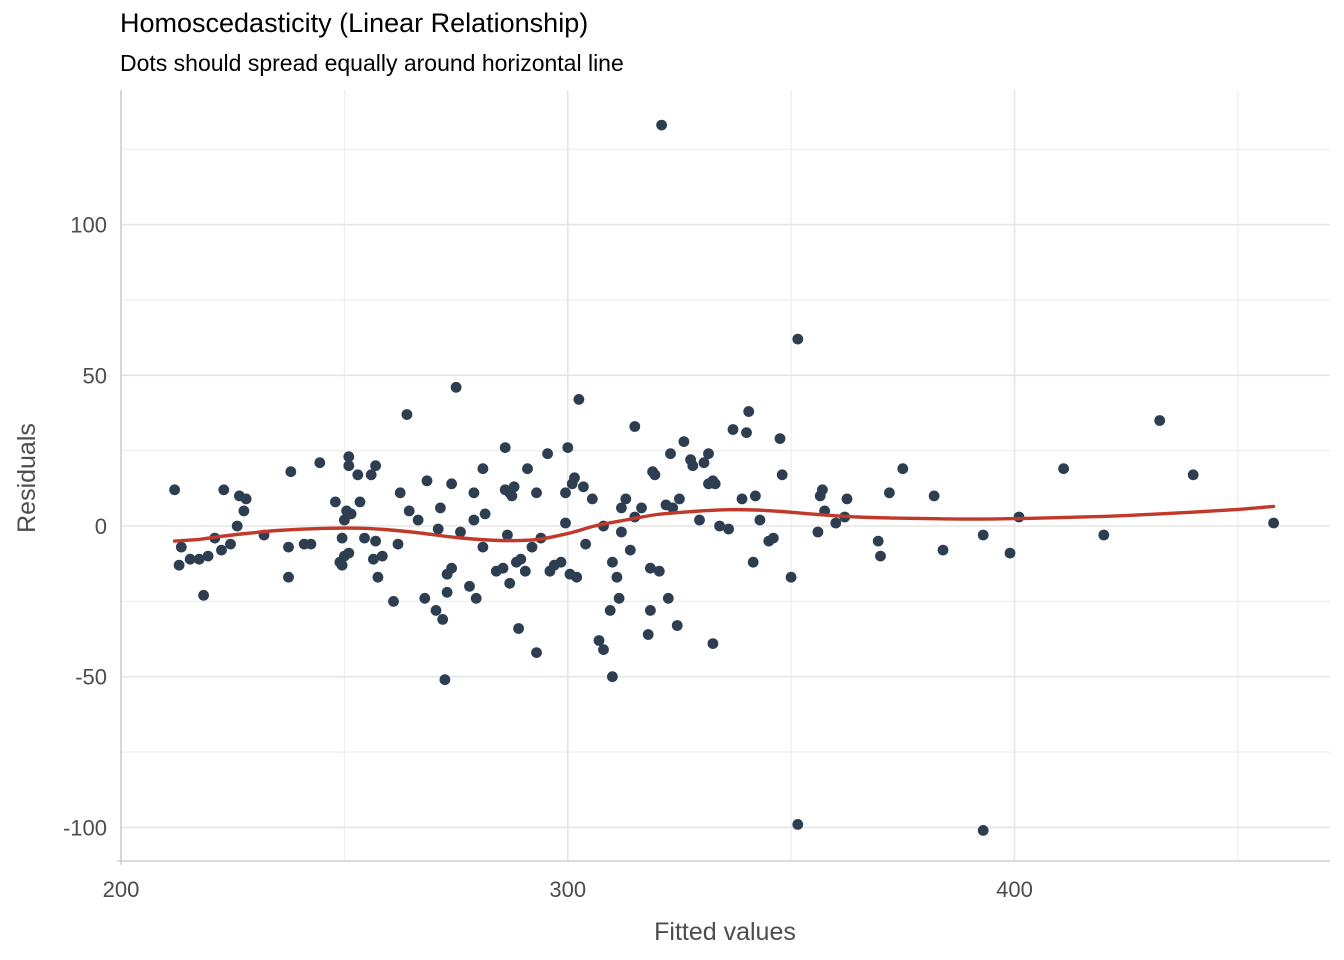 The image size is (1344, 960). Describe the element at coordinates (27, 478) in the screenshot. I see `y-axis-title: Residuals` at that location.